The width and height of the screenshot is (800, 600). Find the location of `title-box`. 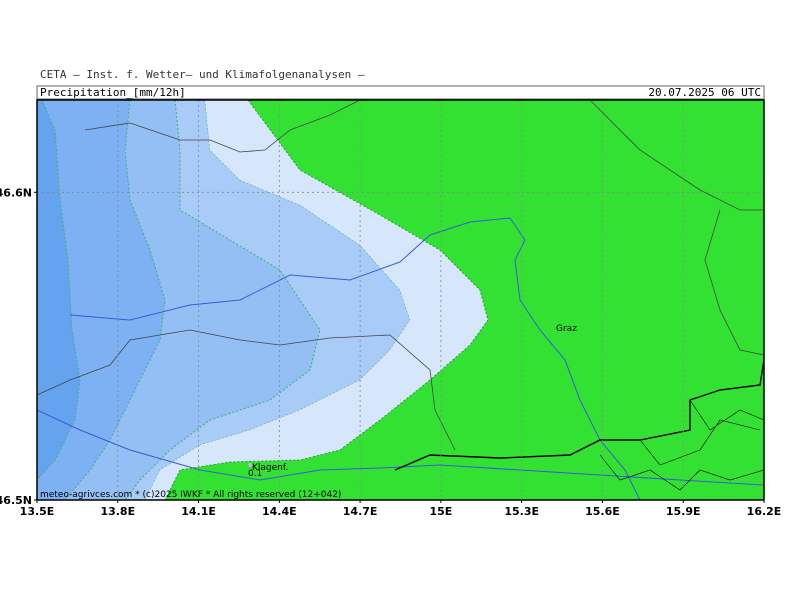

title-box is located at coordinates (400, 92).